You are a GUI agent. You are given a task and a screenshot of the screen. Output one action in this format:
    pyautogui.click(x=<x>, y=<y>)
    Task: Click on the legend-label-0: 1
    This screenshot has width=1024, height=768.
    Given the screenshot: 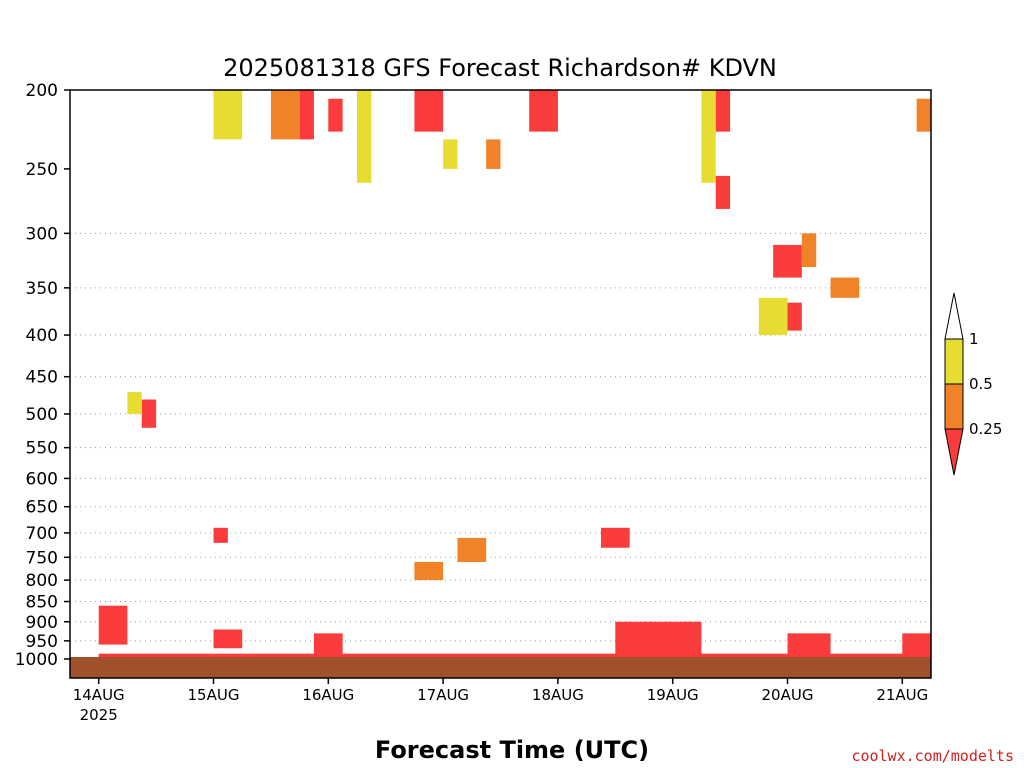 What is the action you would take?
    pyautogui.click(x=974, y=339)
    